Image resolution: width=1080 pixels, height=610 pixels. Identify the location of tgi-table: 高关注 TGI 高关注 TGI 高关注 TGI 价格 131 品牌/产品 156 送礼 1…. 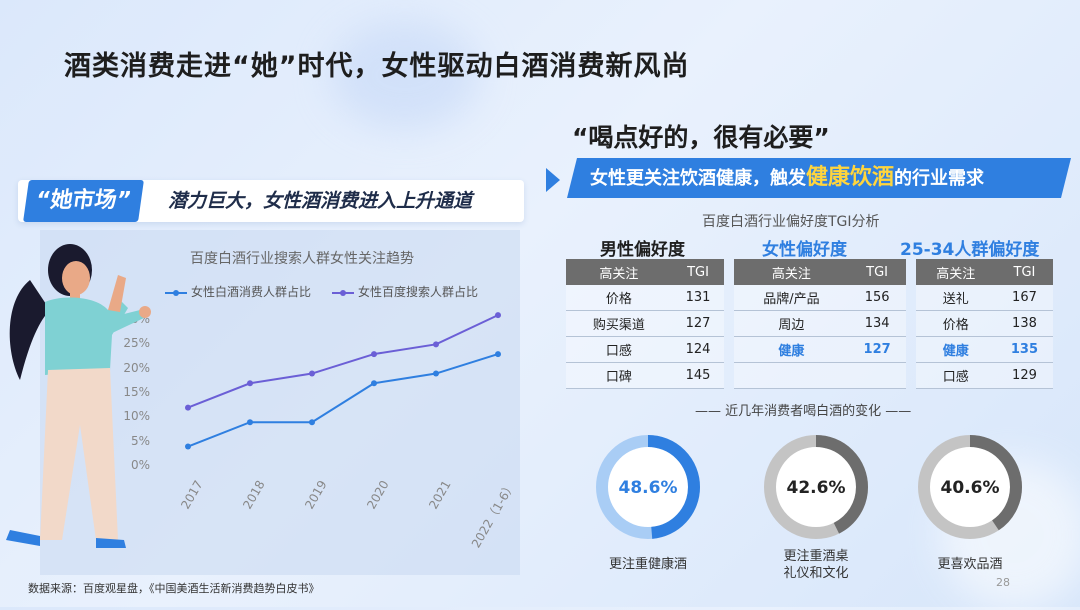
(809, 324).